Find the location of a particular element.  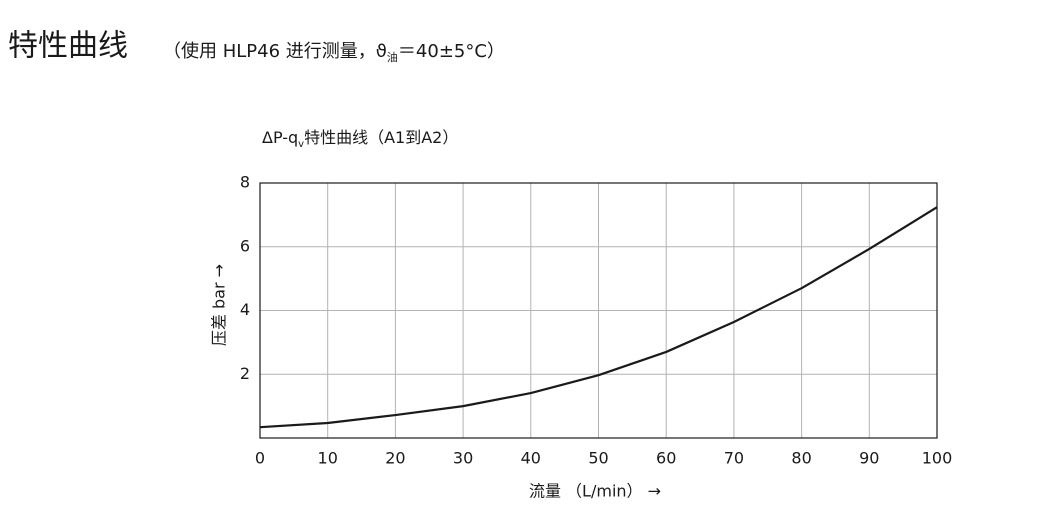

y-tick-label: 2 is located at coordinates (245, 373).